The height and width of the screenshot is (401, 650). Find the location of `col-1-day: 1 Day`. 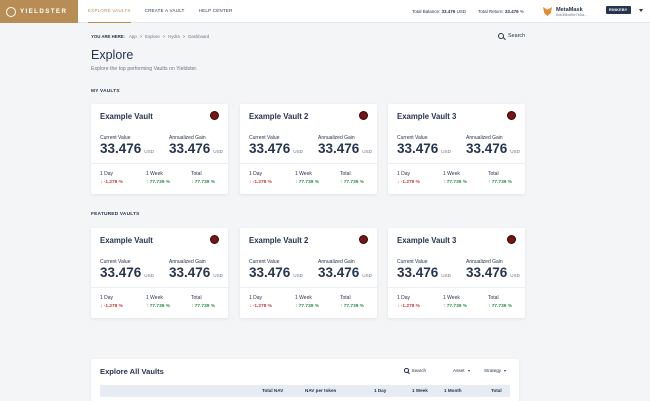

col-1-day: 1 Day is located at coordinates (380, 390).